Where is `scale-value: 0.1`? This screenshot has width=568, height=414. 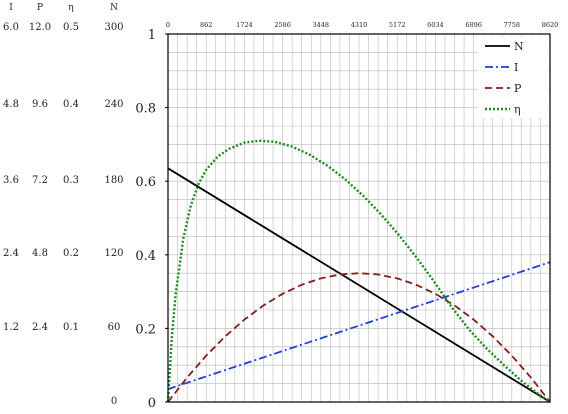
scale-value: 0.1 is located at coordinates (71, 327).